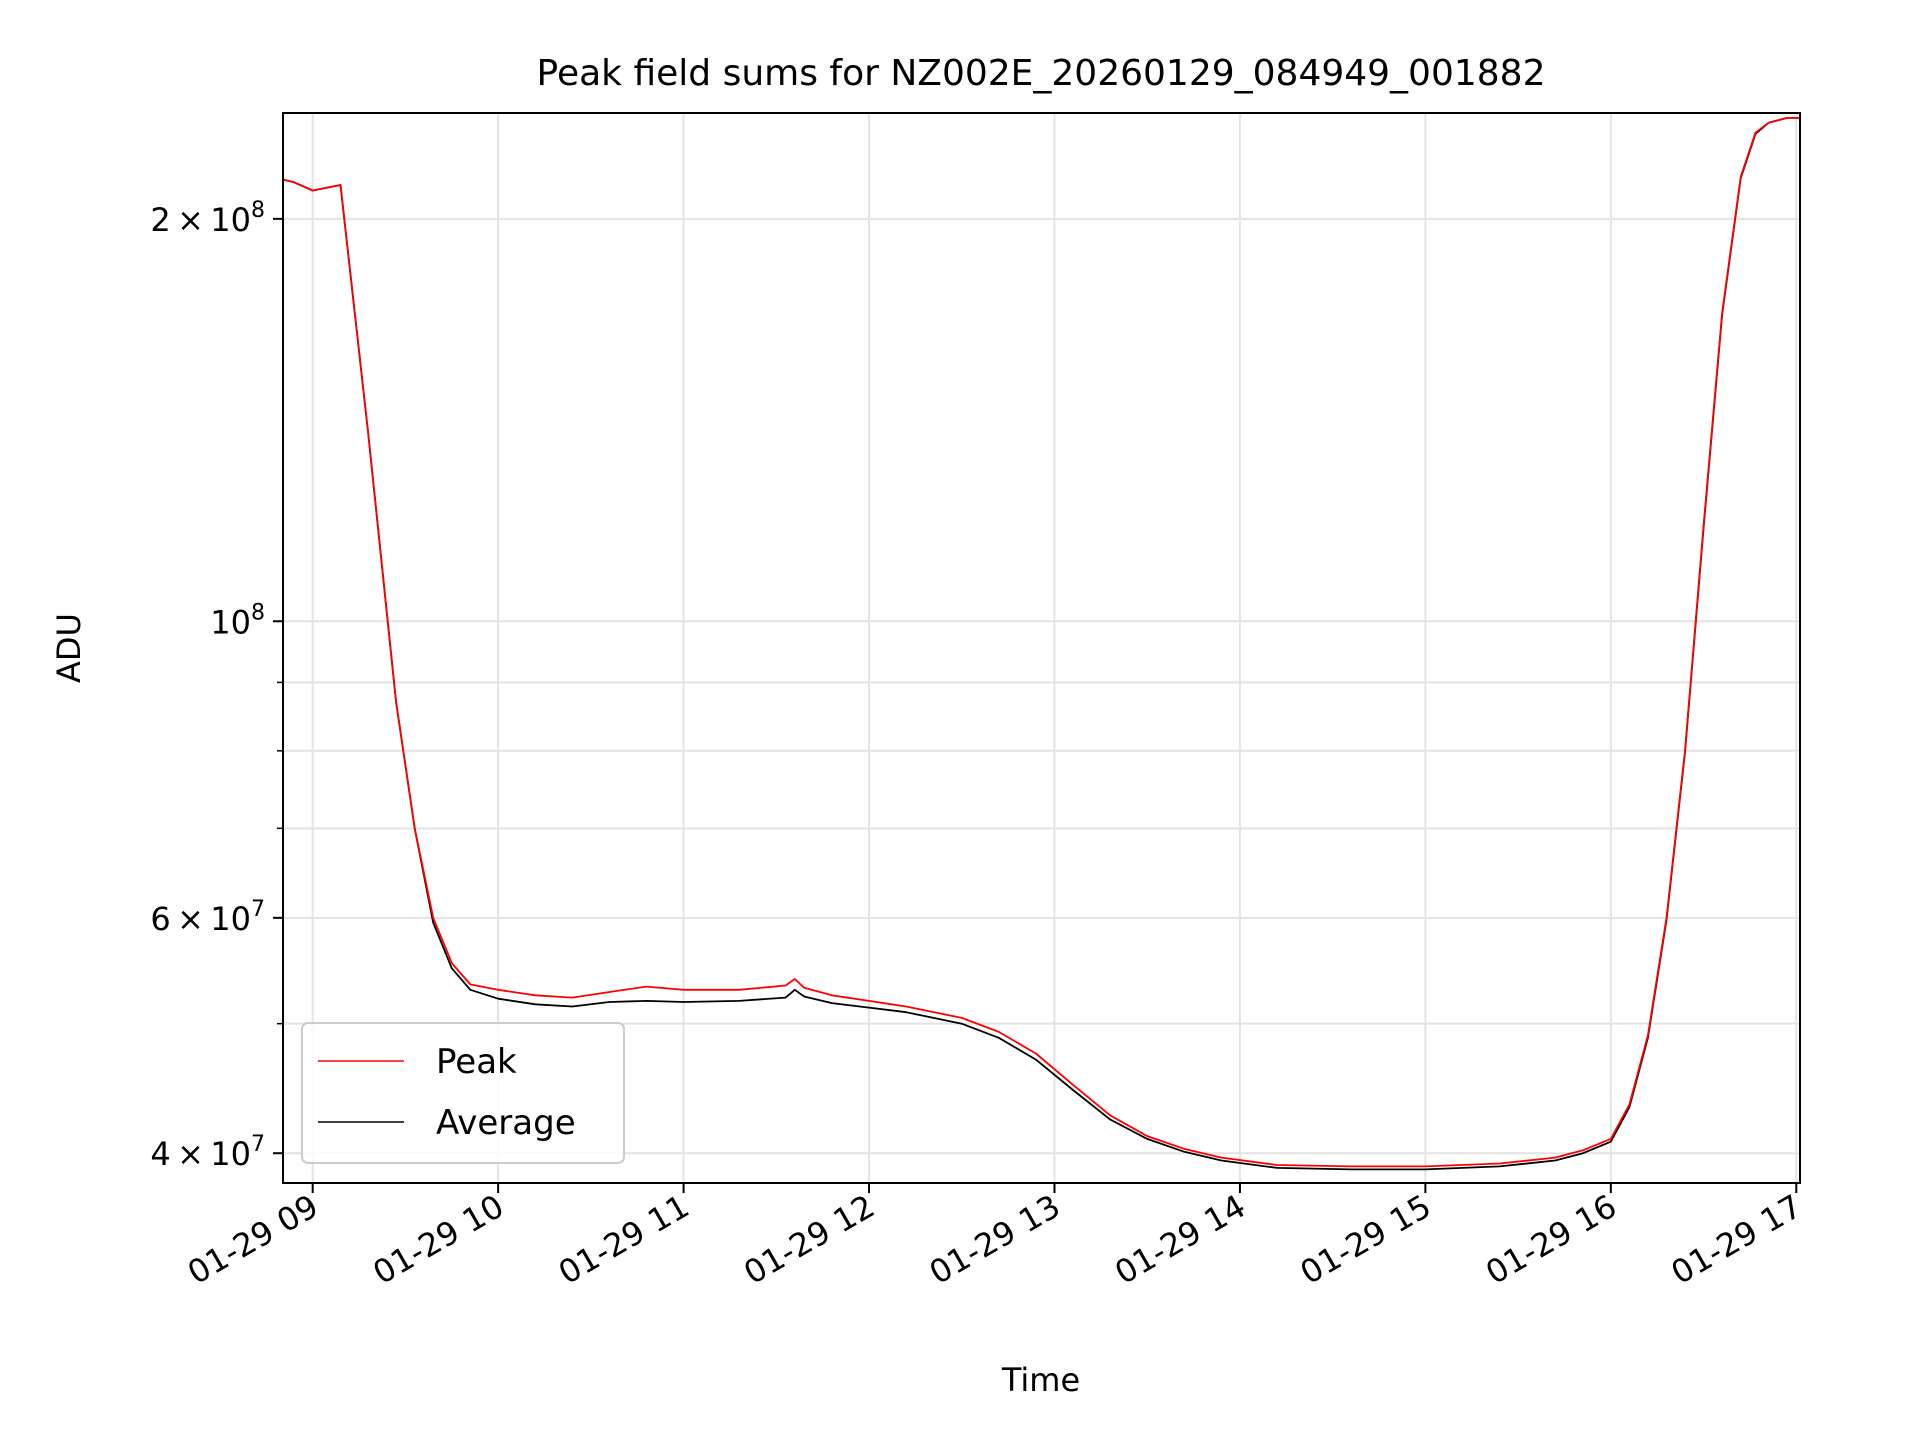 This screenshot has height=1440, width=1920. Describe the element at coordinates (207, 917) in the screenshot. I see `y-tick-label: 6 × 107` at that location.